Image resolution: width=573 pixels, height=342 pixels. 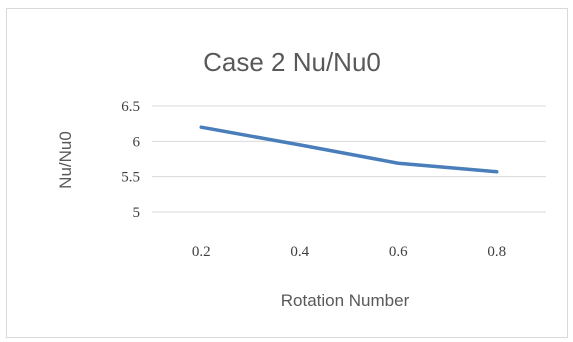 What do you see at coordinates (130, 178) in the screenshot?
I see `y-tick-label: 5.5` at bounding box center [130, 178].